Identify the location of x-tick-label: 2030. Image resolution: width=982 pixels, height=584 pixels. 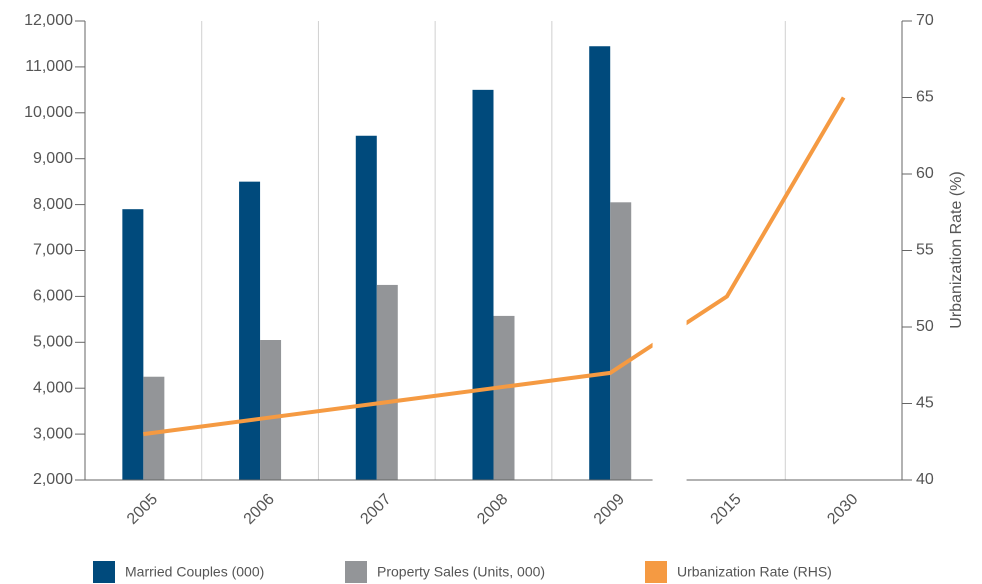
(842, 509).